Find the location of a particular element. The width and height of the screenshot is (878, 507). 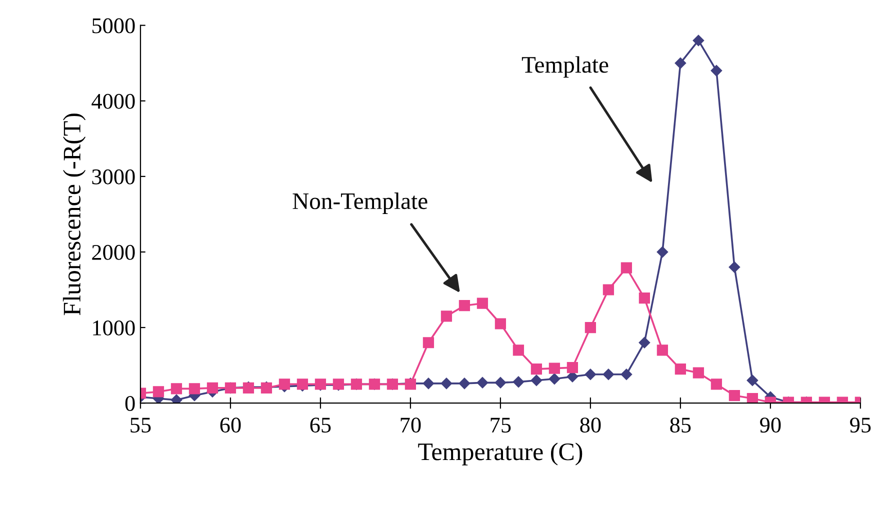

x-tick-label: 75 is located at coordinates (500, 425).